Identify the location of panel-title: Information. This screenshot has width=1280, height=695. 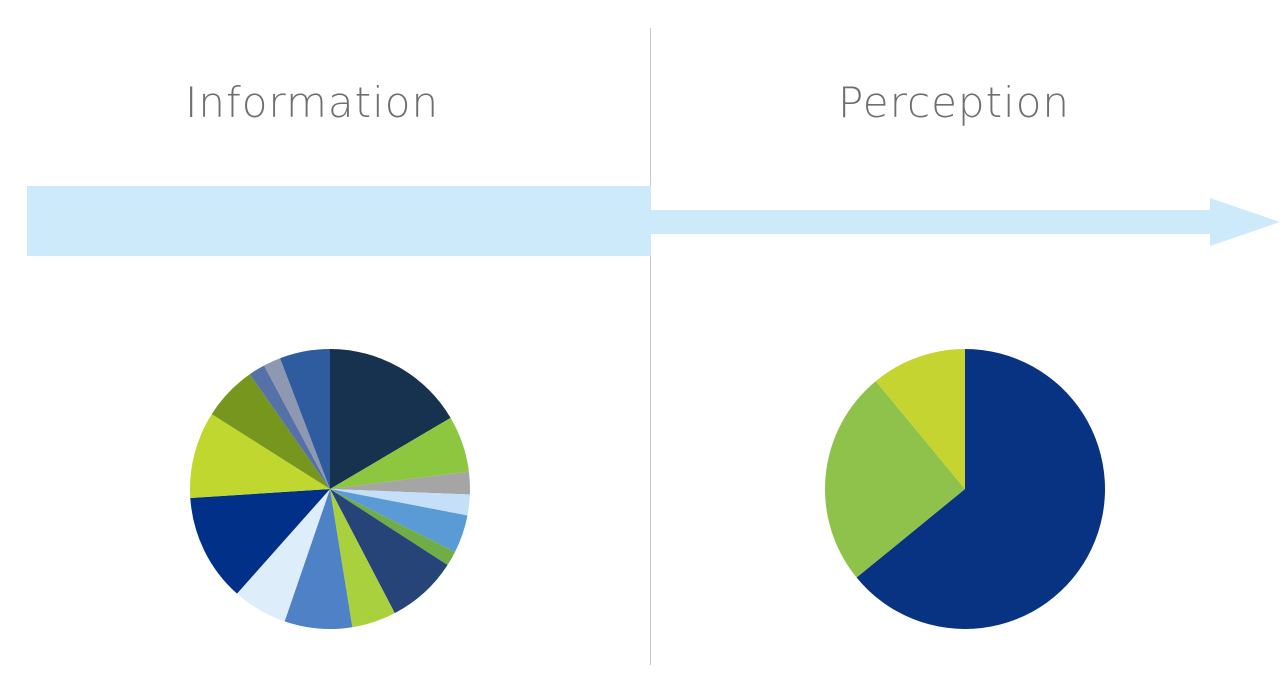
(312, 102).